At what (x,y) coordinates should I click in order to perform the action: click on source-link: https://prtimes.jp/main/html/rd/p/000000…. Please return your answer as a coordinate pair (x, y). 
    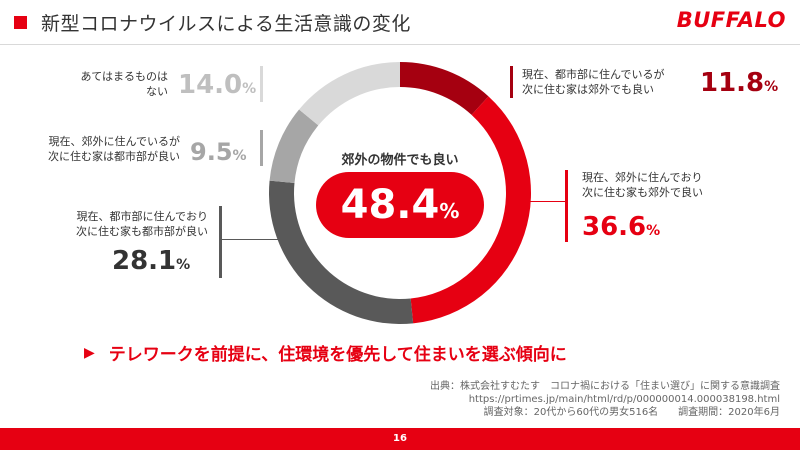
    Looking at the image, I should click on (624, 399).